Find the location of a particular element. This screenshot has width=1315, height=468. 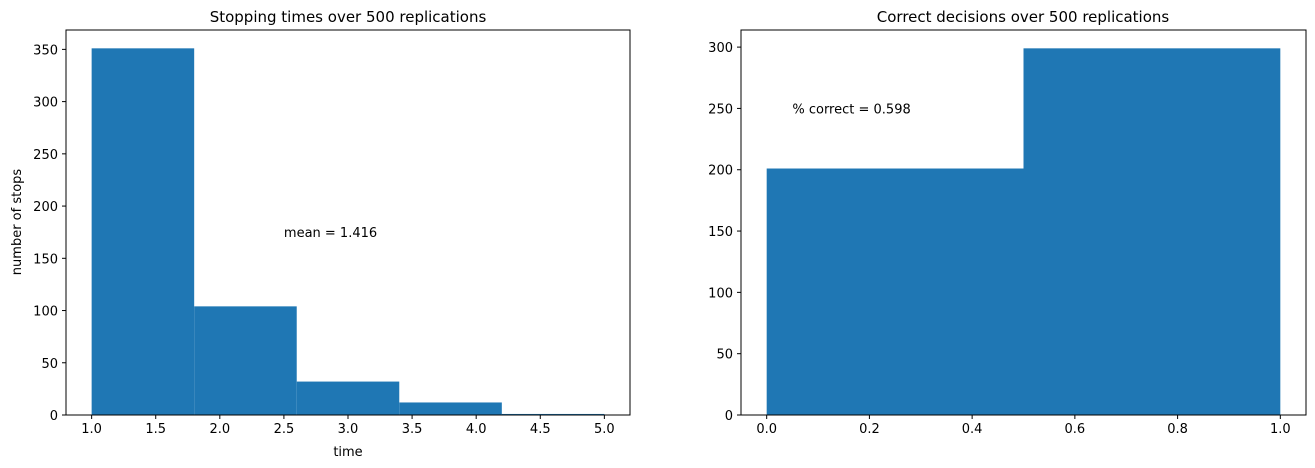

x-tick-label: 4.5 is located at coordinates (540, 429).